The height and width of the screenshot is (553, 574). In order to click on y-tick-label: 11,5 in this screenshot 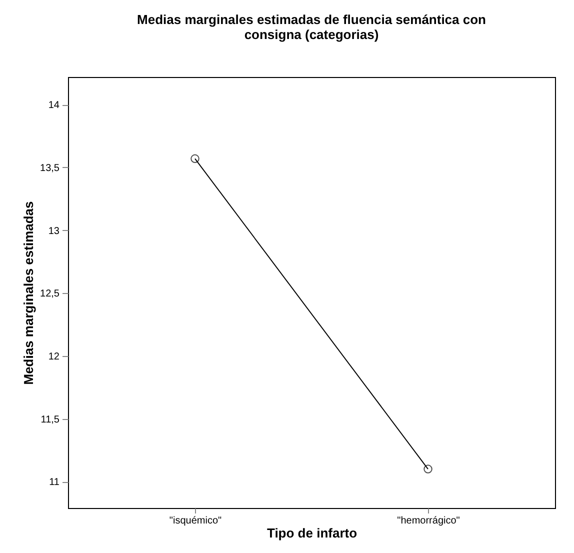, I will do `click(50, 420)`.